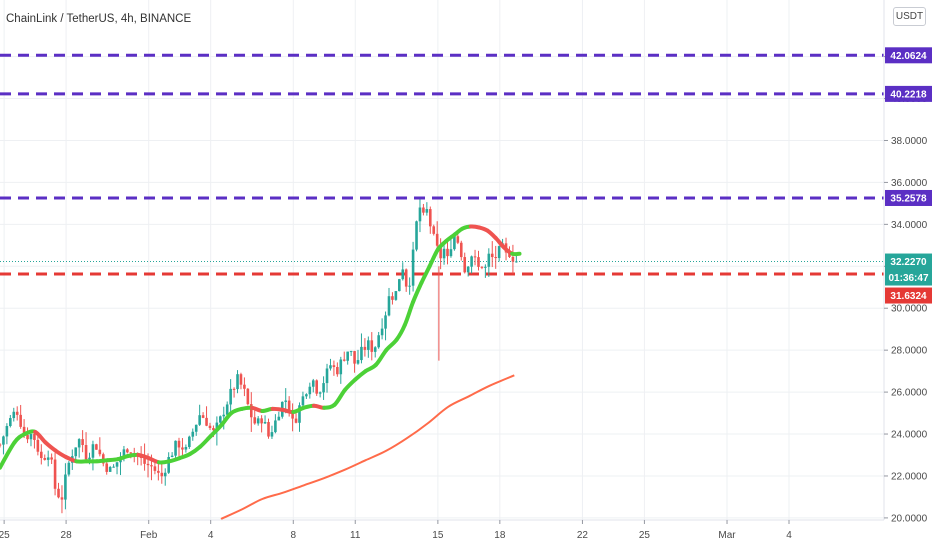 The height and width of the screenshot is (550, 932). I want to click on level-price-tag: 42.0624, so click(908, 56).